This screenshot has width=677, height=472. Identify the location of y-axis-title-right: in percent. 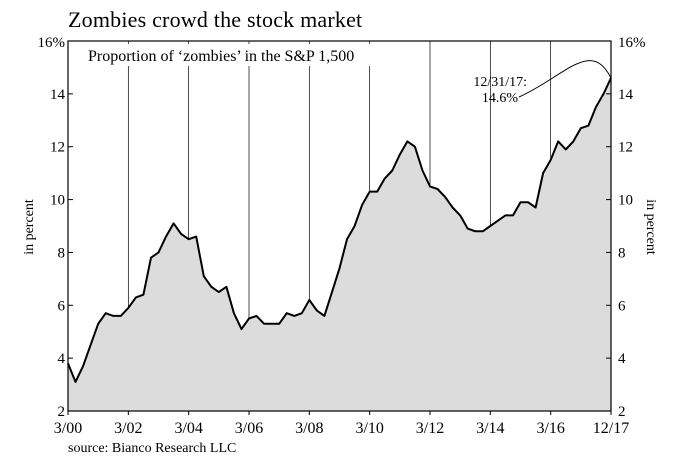
(650, 227).